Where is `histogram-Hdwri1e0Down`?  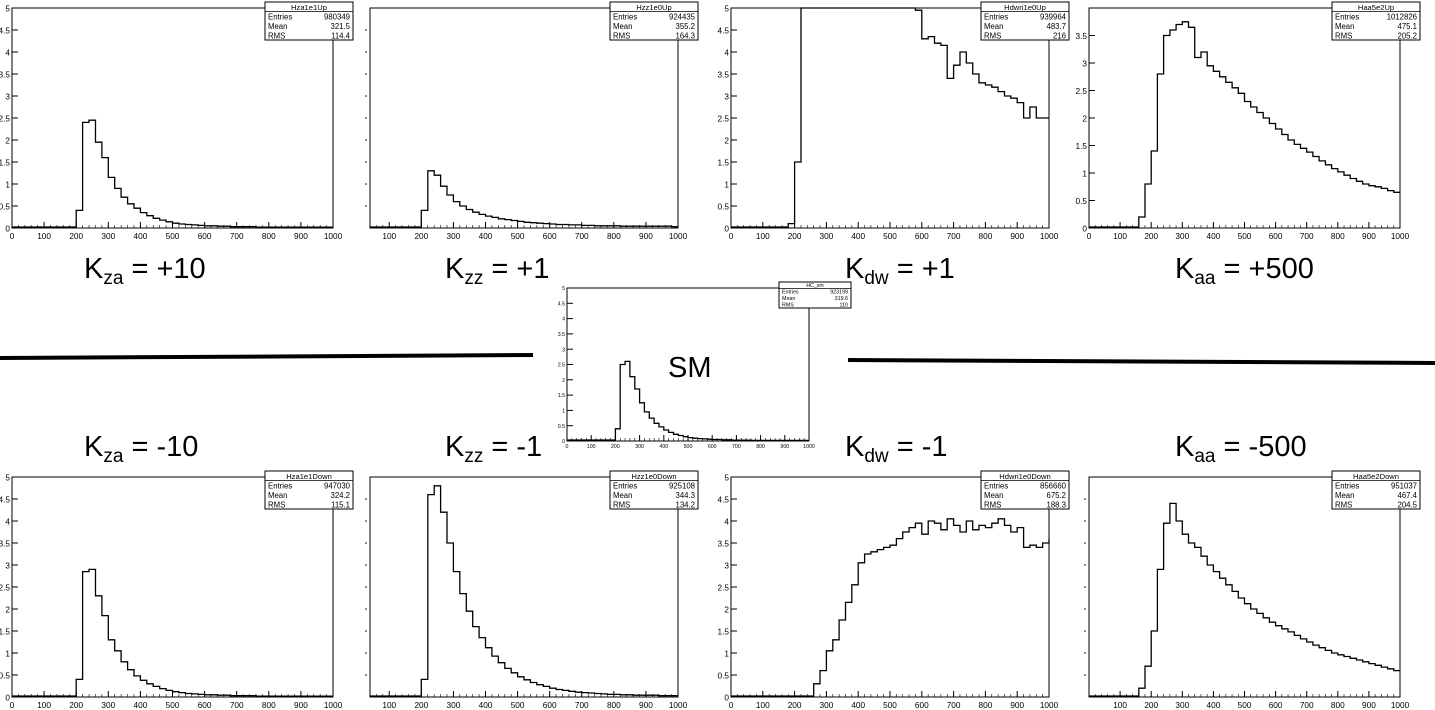
histogram-Hdwri1e0Down is located at coordinates (890, 607).